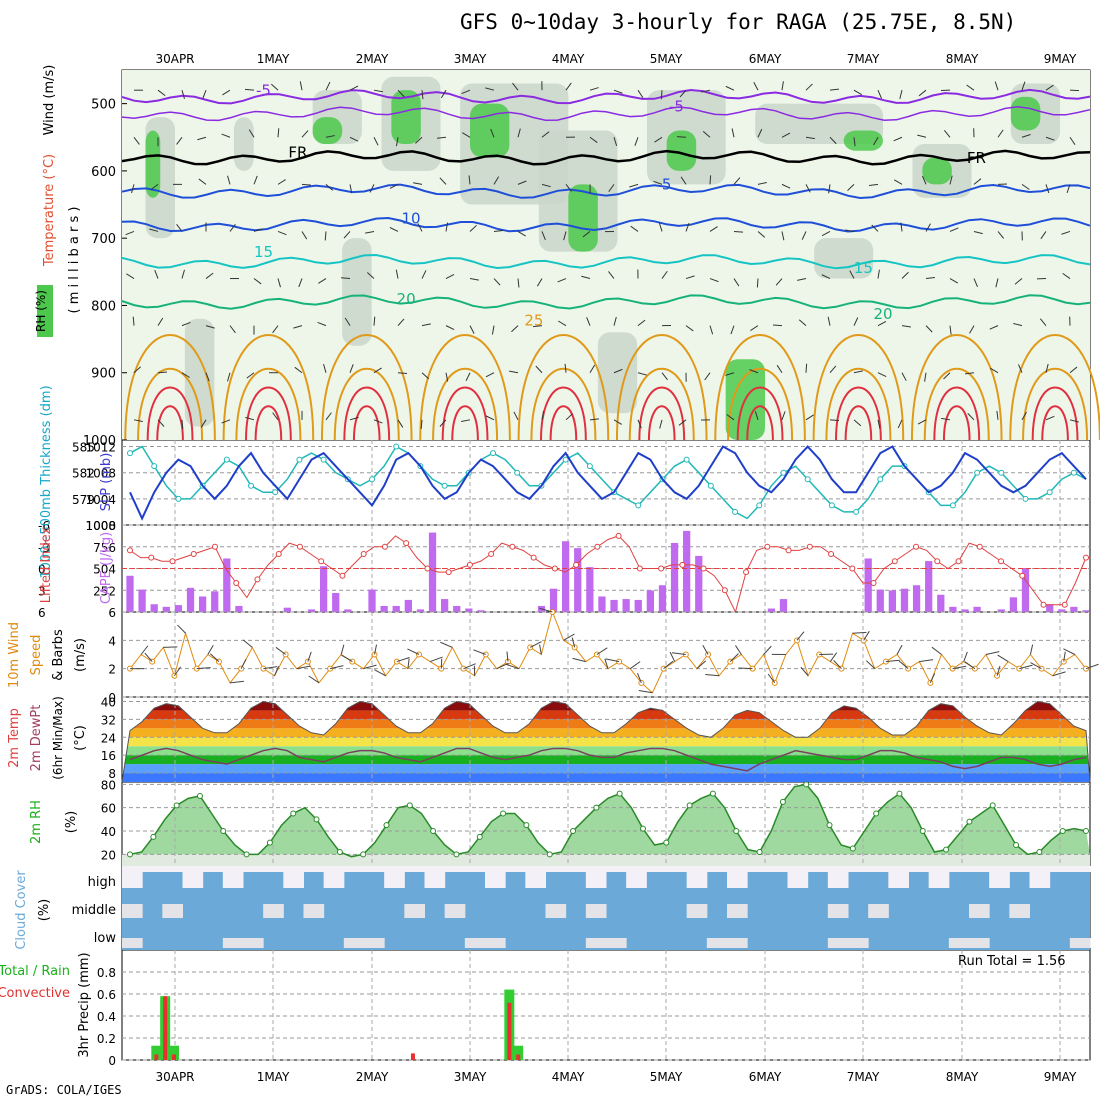 The image size is (1100, 1100). I want to click on temp-band, so click(606, 760).